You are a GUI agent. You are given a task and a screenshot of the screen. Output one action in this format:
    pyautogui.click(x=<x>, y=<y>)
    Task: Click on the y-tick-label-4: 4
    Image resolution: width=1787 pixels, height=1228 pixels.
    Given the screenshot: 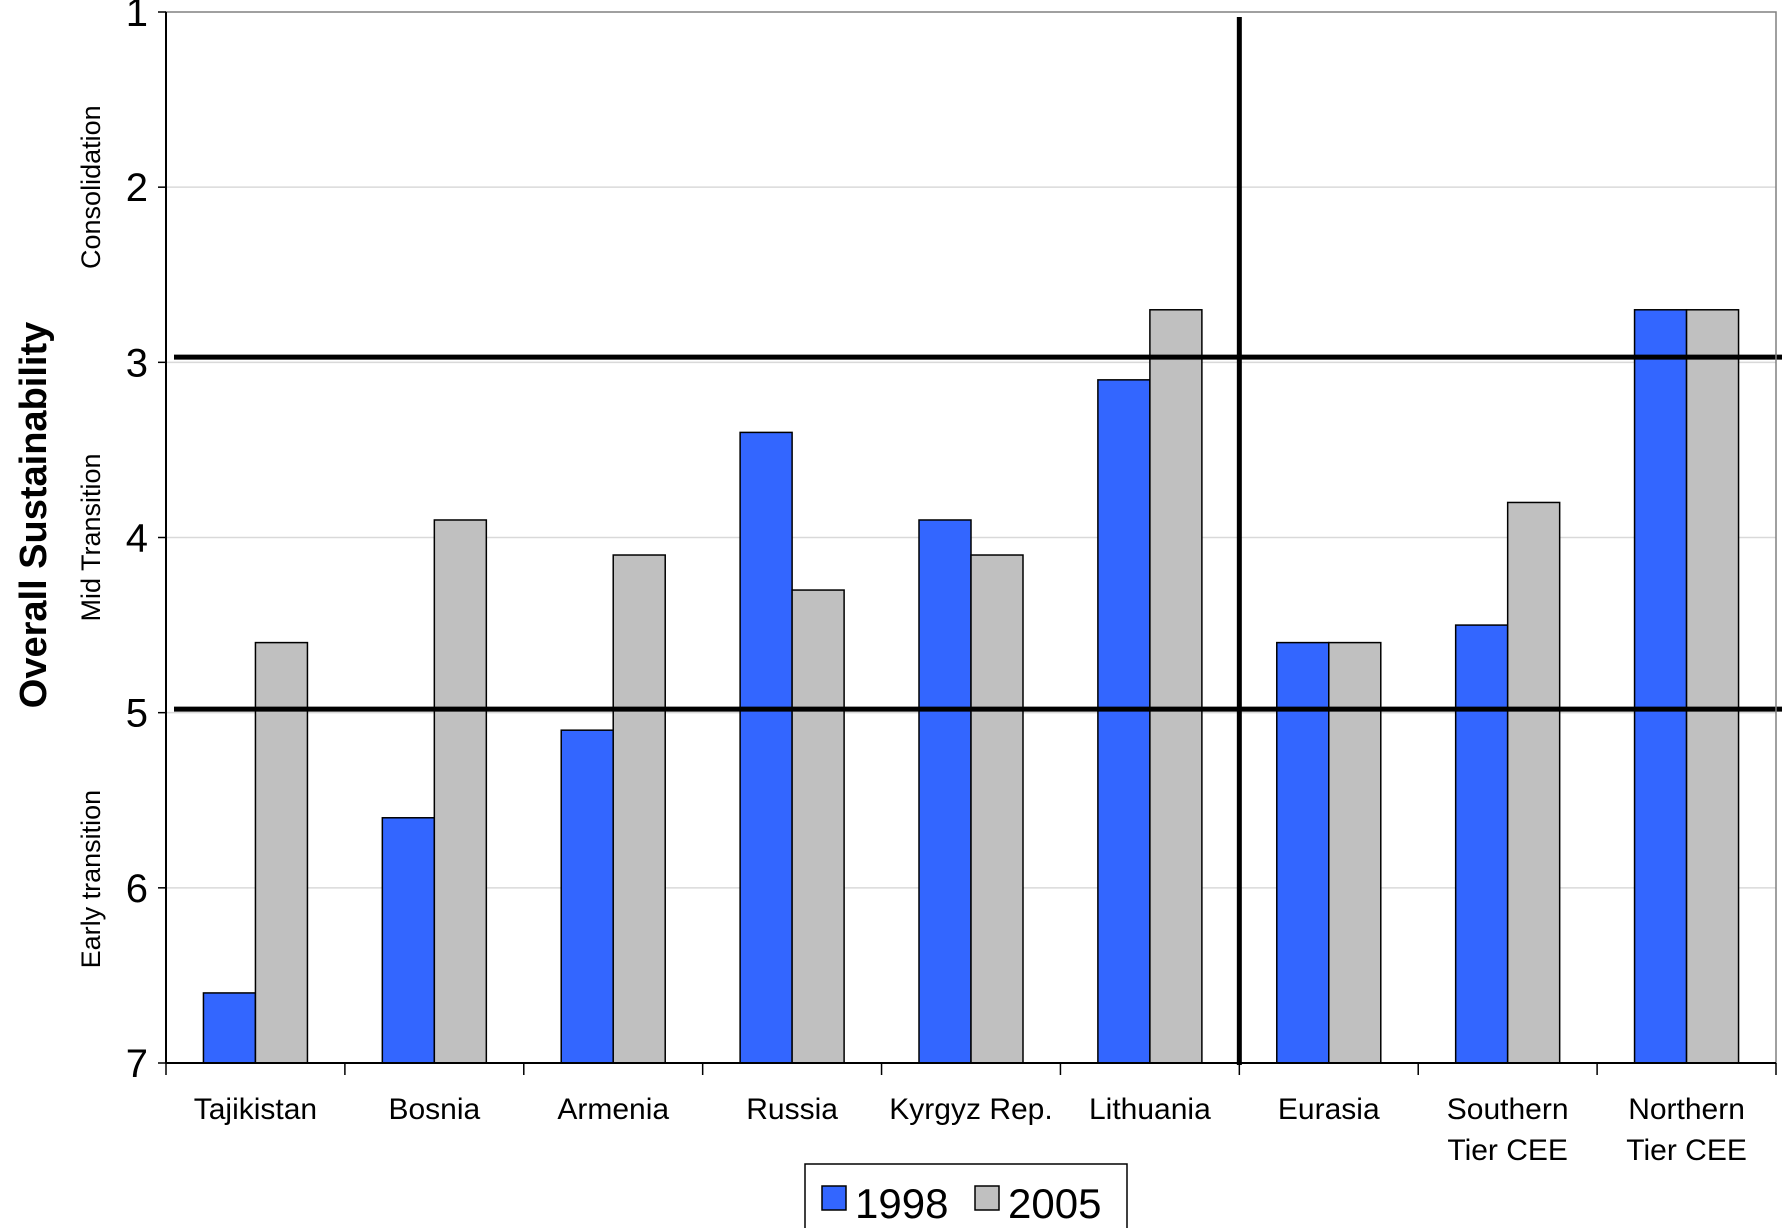 What is the action you would take?
    pyautogui.click(x=137, y=539)
    